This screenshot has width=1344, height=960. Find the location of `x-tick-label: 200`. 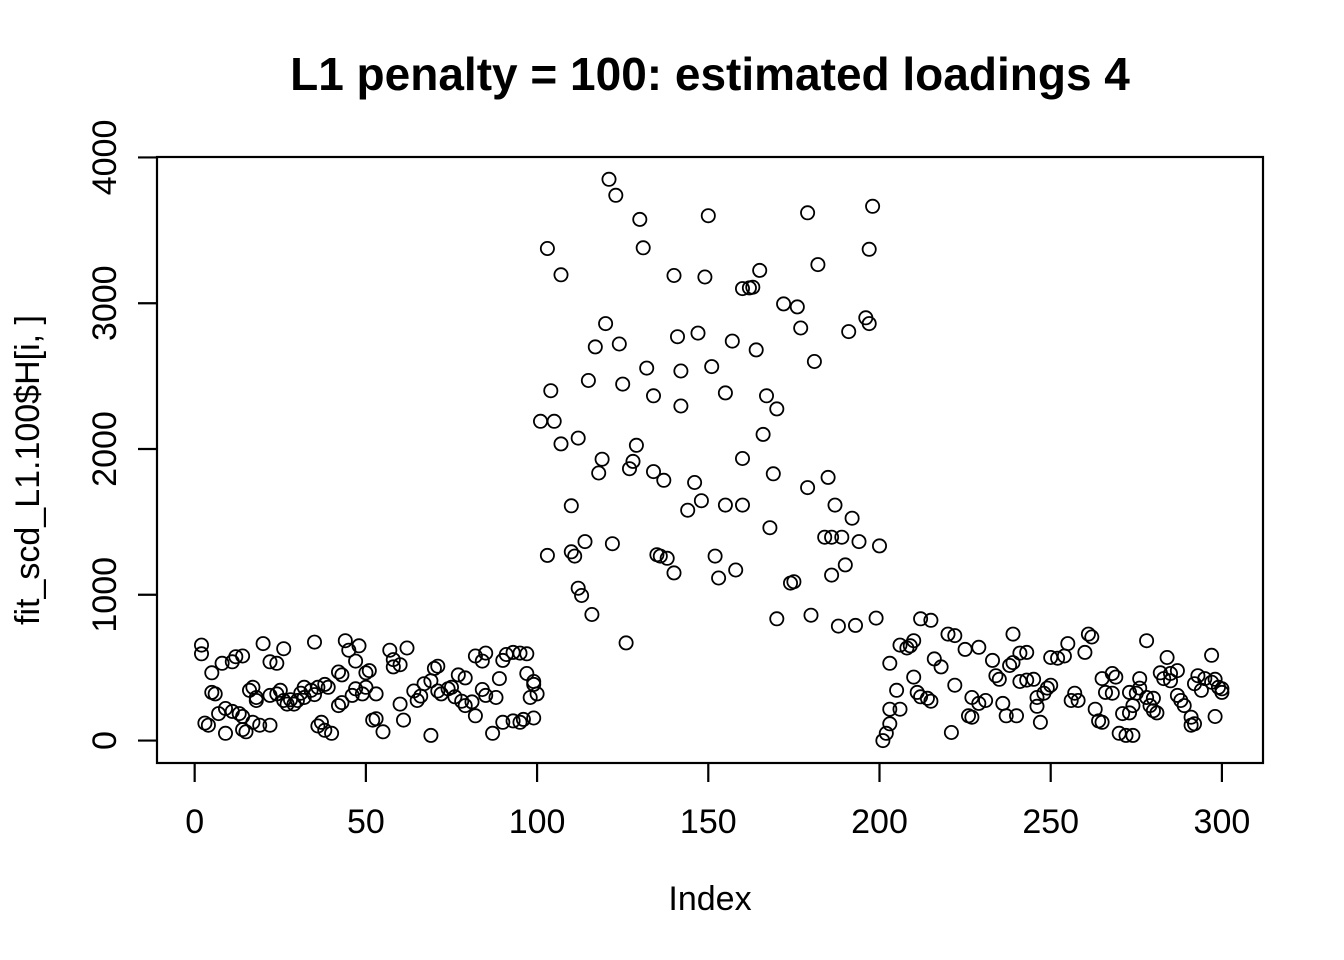

x-tick-label: 200 is located at coordinates (879, 822).